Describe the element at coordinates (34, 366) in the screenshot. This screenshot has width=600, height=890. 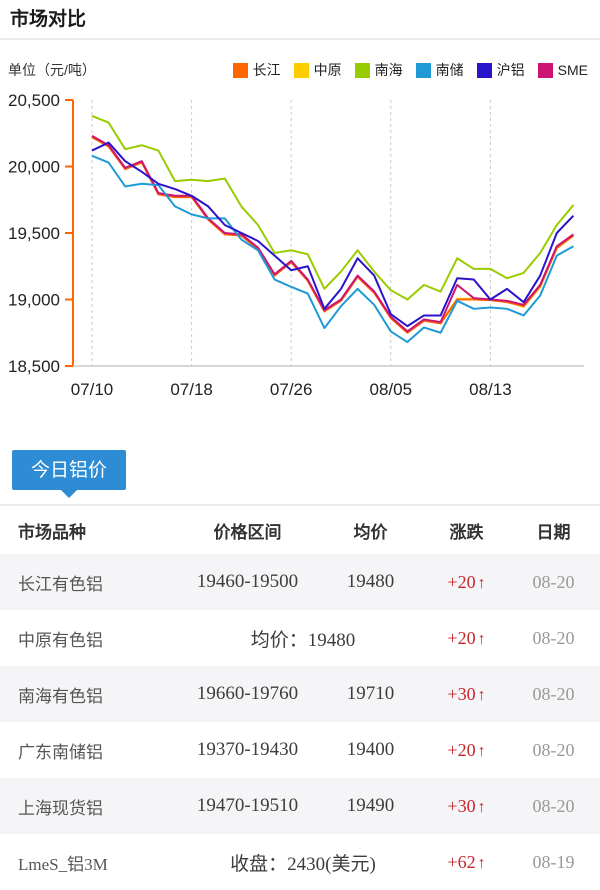
I see `y-tick-label: 18,500` at that location.